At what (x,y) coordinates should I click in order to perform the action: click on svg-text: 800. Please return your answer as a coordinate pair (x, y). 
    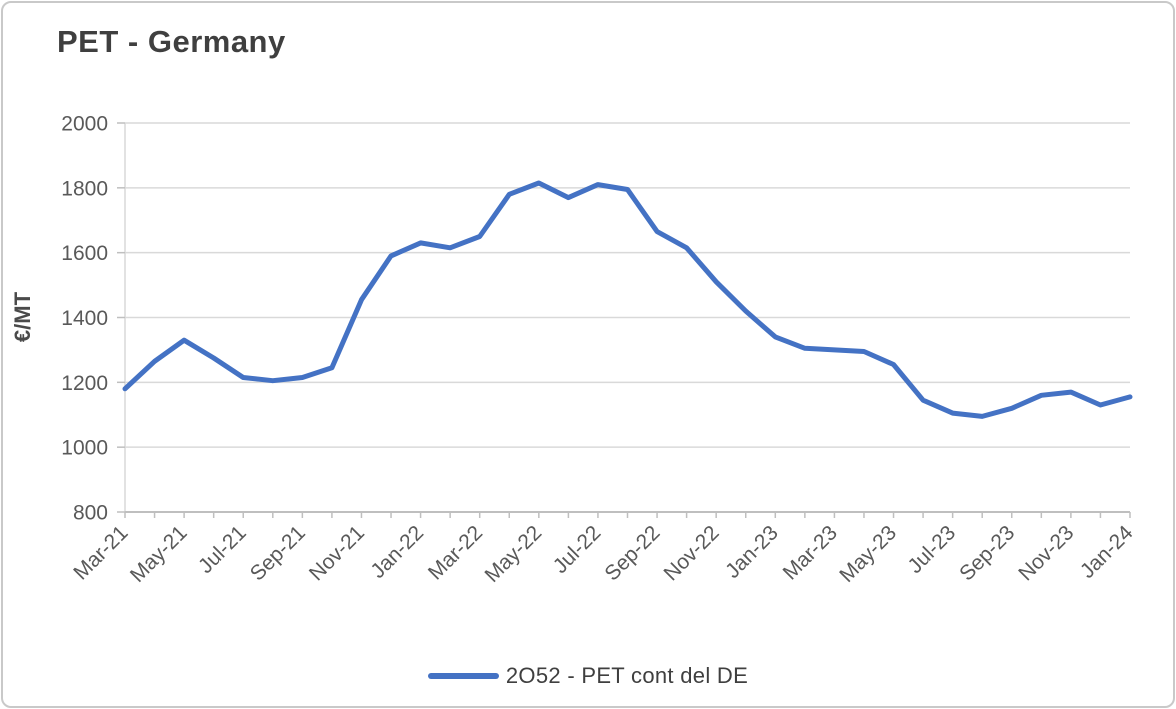
    Looking at the image, I should click on (90, 513).